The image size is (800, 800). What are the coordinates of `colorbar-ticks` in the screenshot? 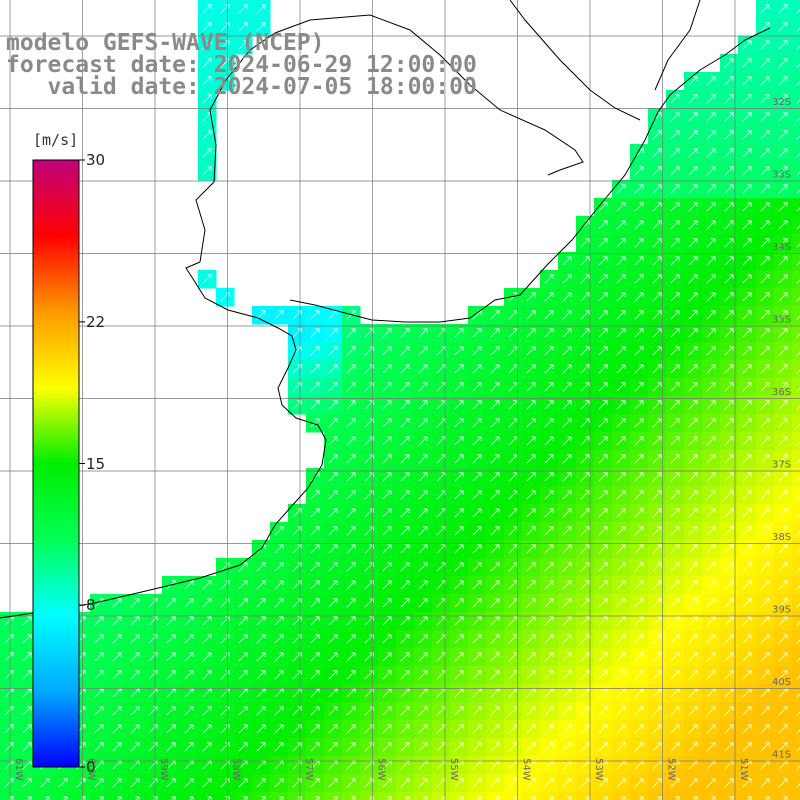 It's located at (82, 463).